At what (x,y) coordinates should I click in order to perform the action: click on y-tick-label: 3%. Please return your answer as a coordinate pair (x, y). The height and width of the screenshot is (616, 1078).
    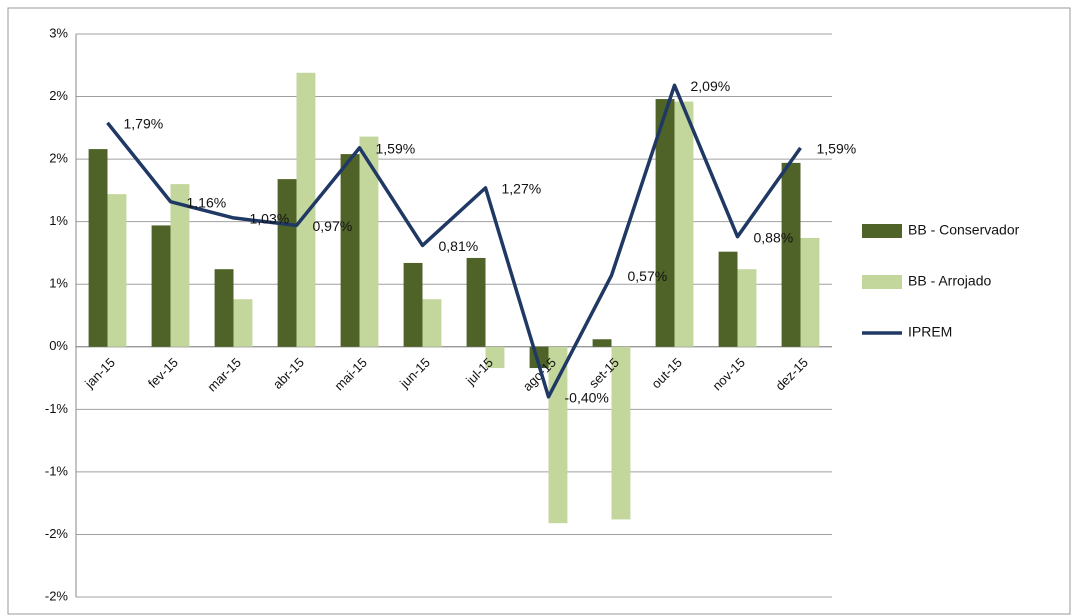
    Looking at the image, I should click on (58, 32).